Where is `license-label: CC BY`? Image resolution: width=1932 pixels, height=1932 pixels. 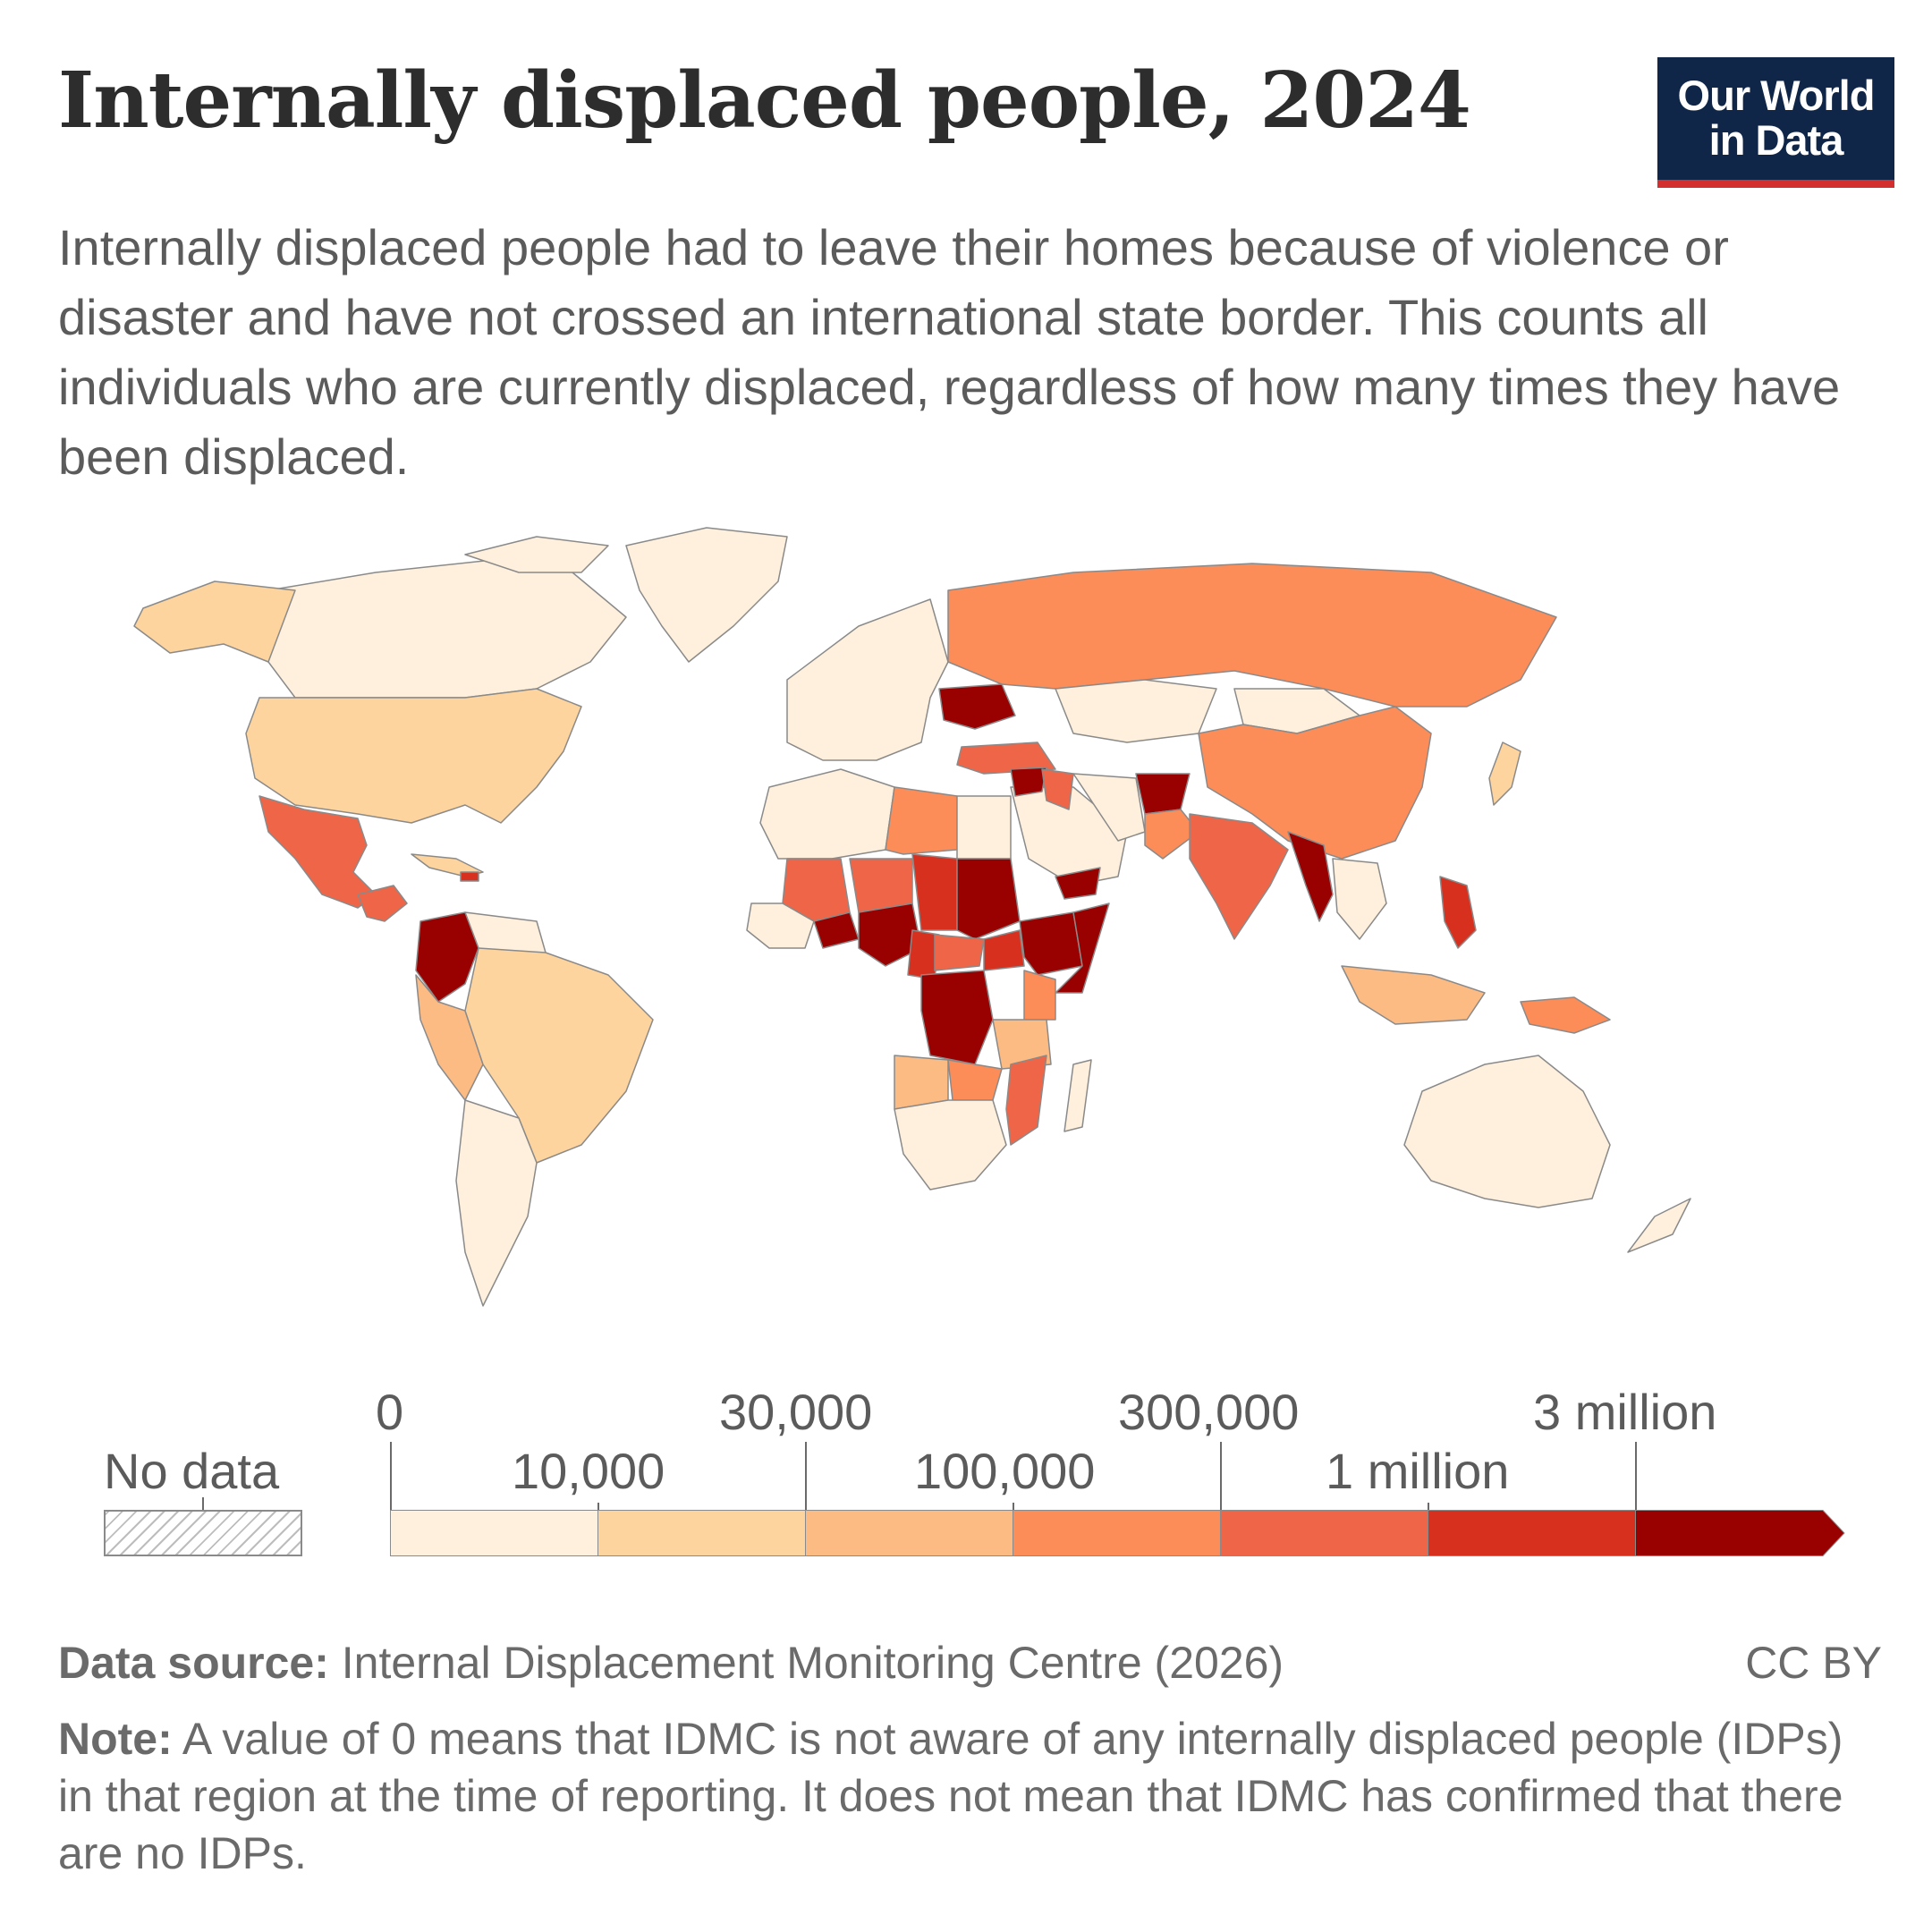
license-label: CC BY is located at coordinates (1813, 1663).